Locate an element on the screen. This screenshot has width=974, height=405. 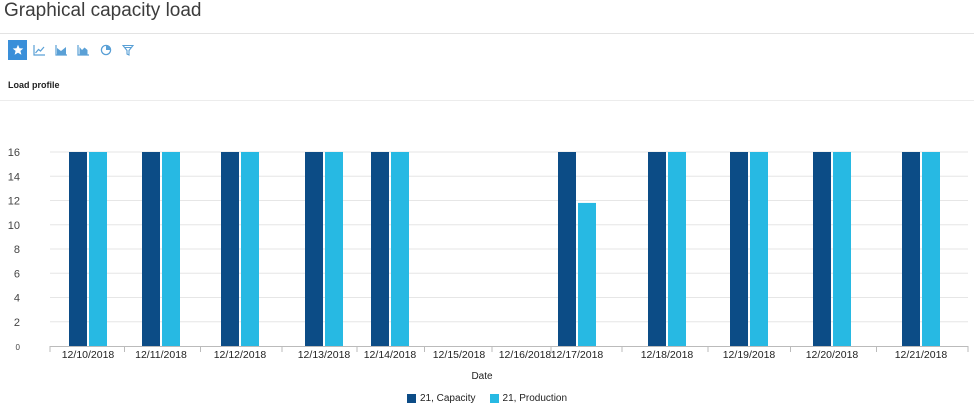
pie-chart-button is located at coordinates (105, 50).